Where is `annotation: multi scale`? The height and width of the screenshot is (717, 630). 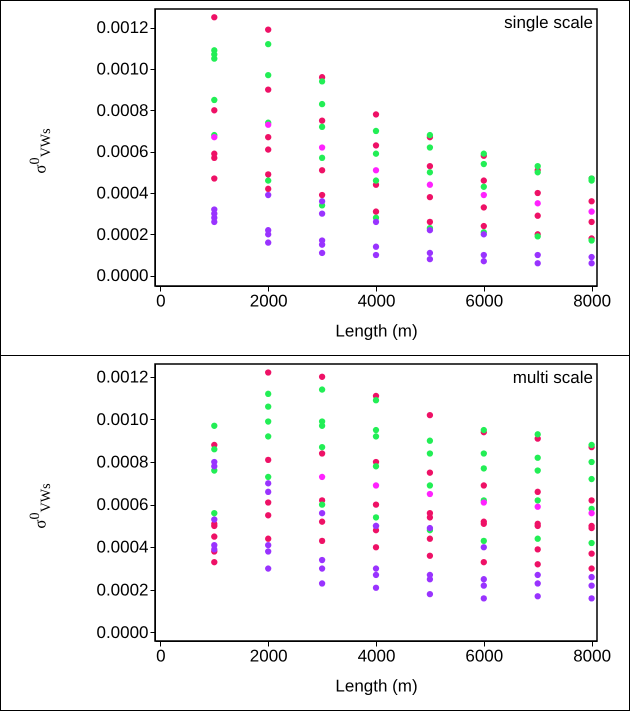 annotation: multi scale is located at coordinates (552, 377).